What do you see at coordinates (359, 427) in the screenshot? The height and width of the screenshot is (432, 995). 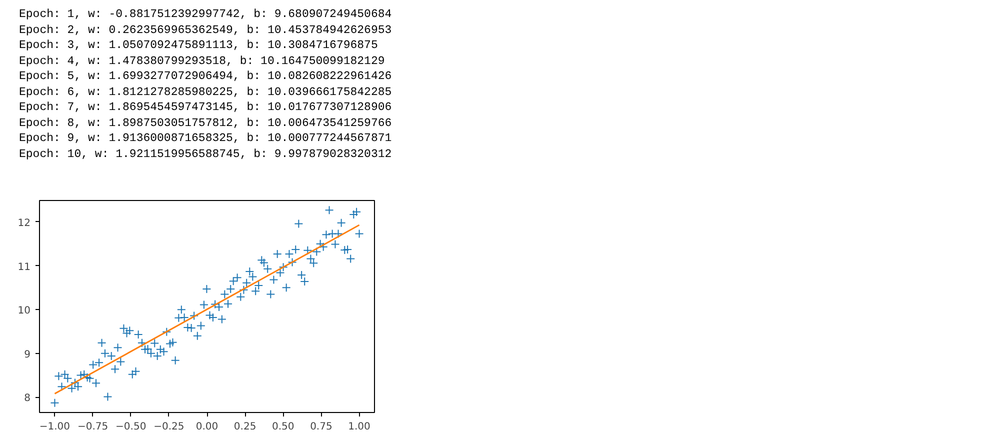 I see `x-tick-label: 1.00` at bounding box center [359, 427].